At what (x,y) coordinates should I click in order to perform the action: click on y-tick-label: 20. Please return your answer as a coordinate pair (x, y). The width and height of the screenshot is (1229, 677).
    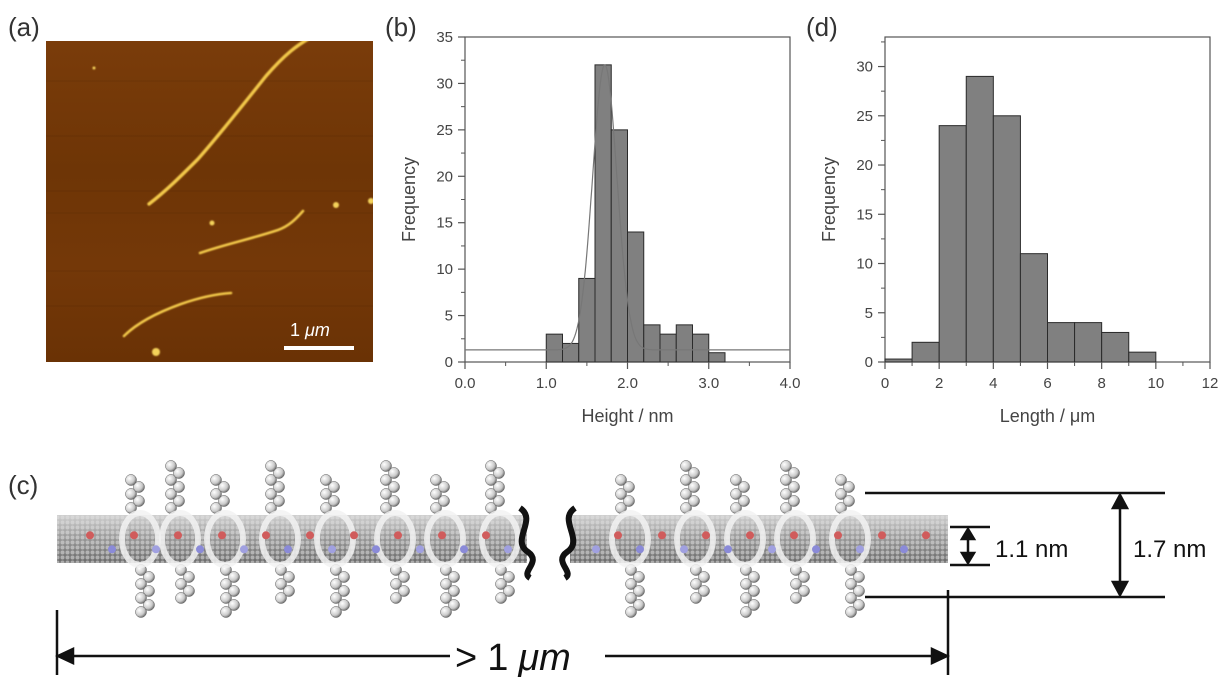
    Looking at the image, I should click on (444, 176).